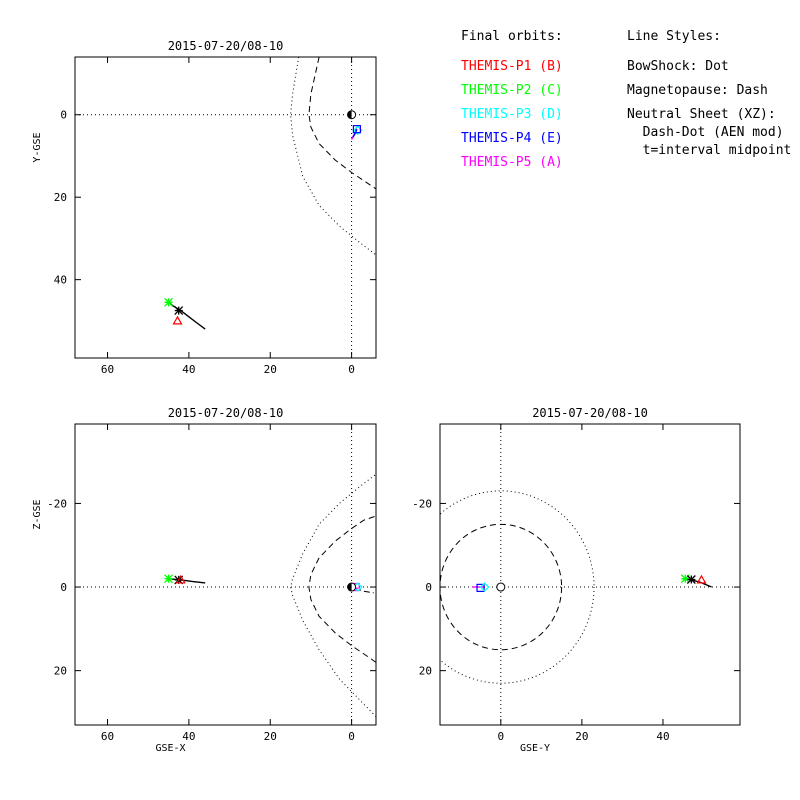 The height and width of the screenshot is (800, 800). What do you see at coordinates (37, 147) in the screenshot?
I see `y-axis-label: Y-GSE` at bounding box center [37, 147].